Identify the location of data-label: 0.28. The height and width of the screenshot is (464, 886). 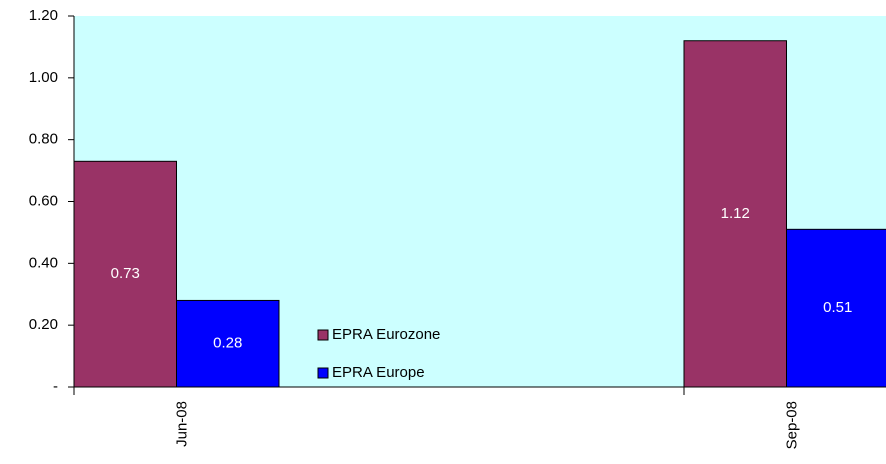
(227, 343).